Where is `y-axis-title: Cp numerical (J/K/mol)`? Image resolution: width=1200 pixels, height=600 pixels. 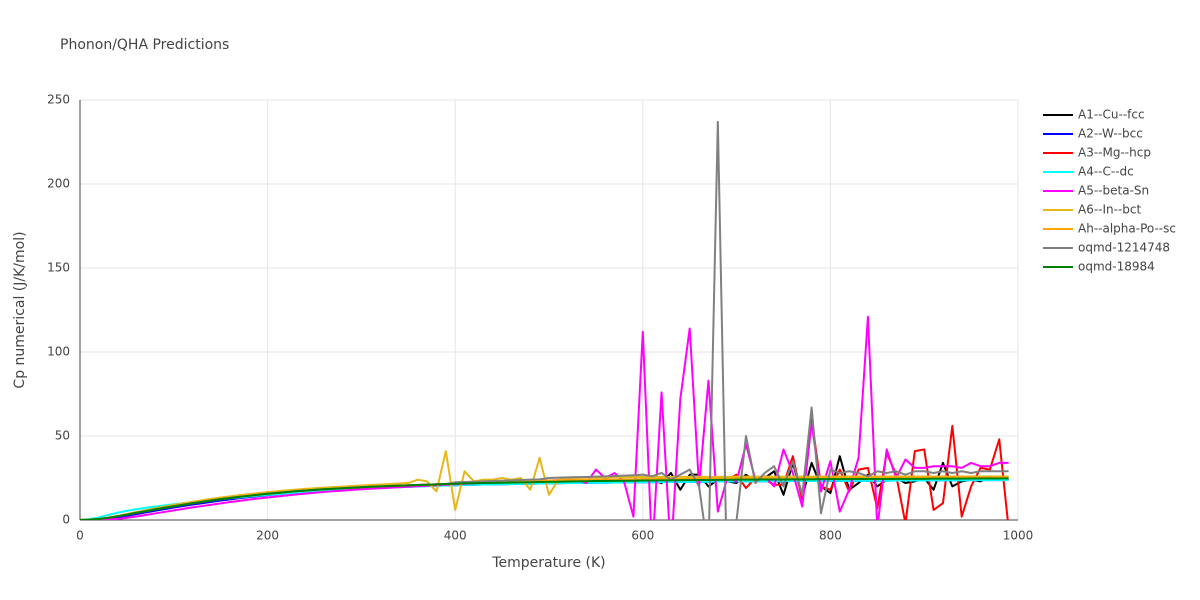
y-axis-title: Cp numerical (J/K/mol) is located at coordinates (20, 309).